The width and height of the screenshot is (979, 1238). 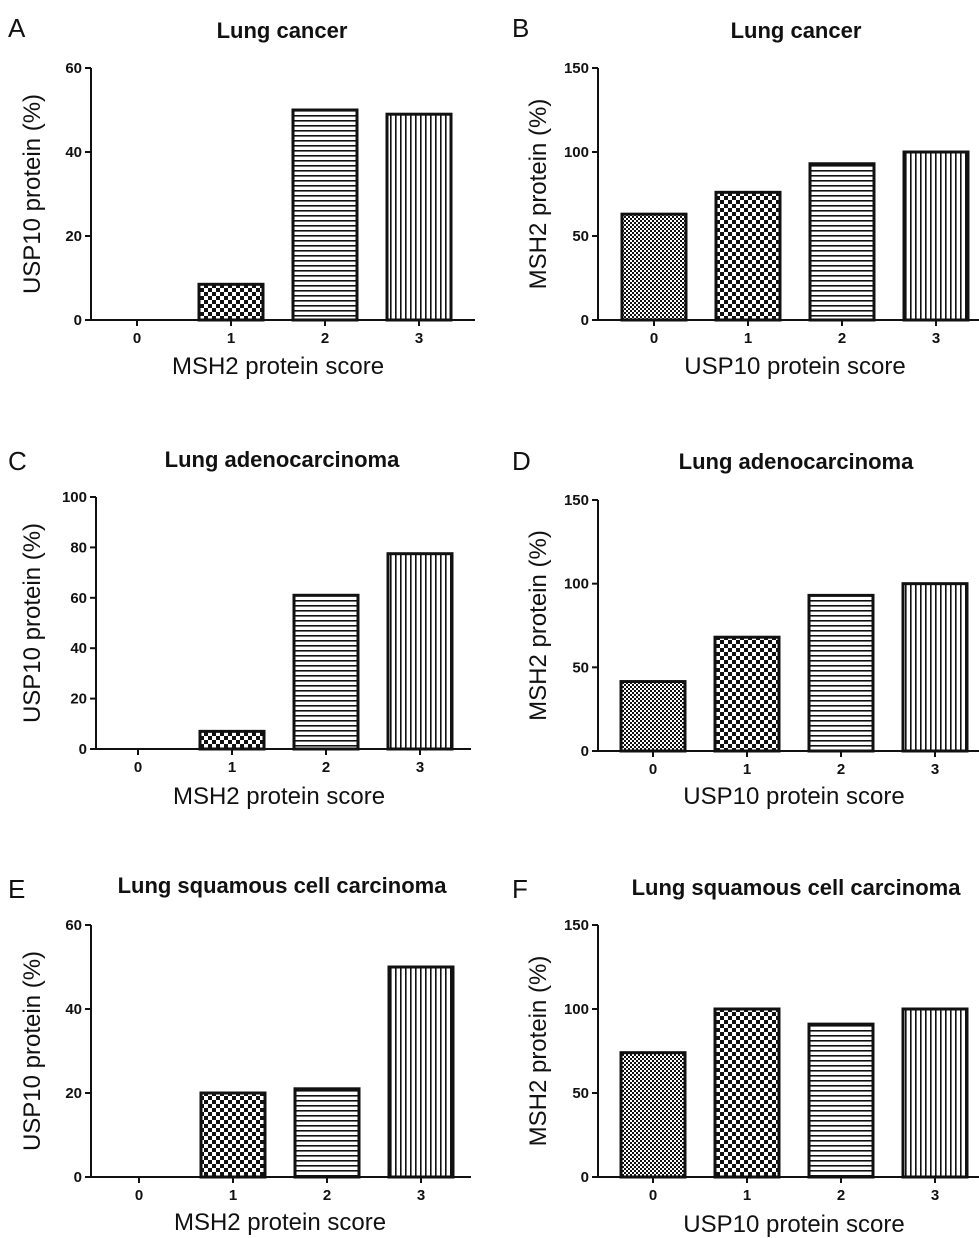 I want to click on y-tick-label: 80, so click(x=78, y=547).